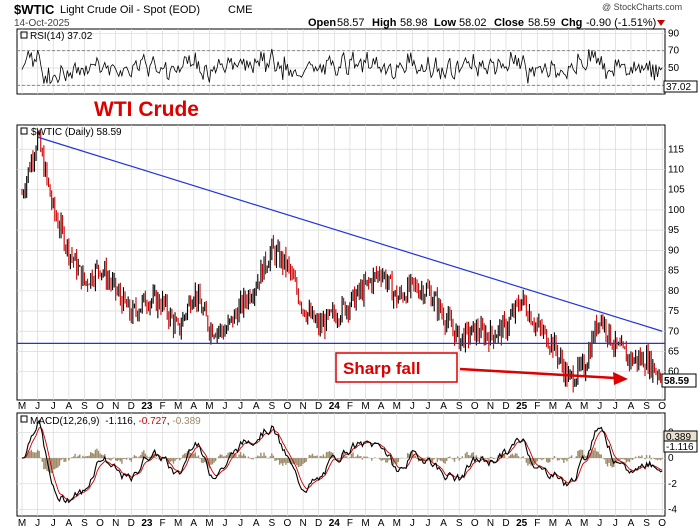  What do you see at coordinates (130, 10) in the screenshot?
I see `instrument-name: Light Crude Oil - Spot (EOD)` at bounding box center [130, 10].